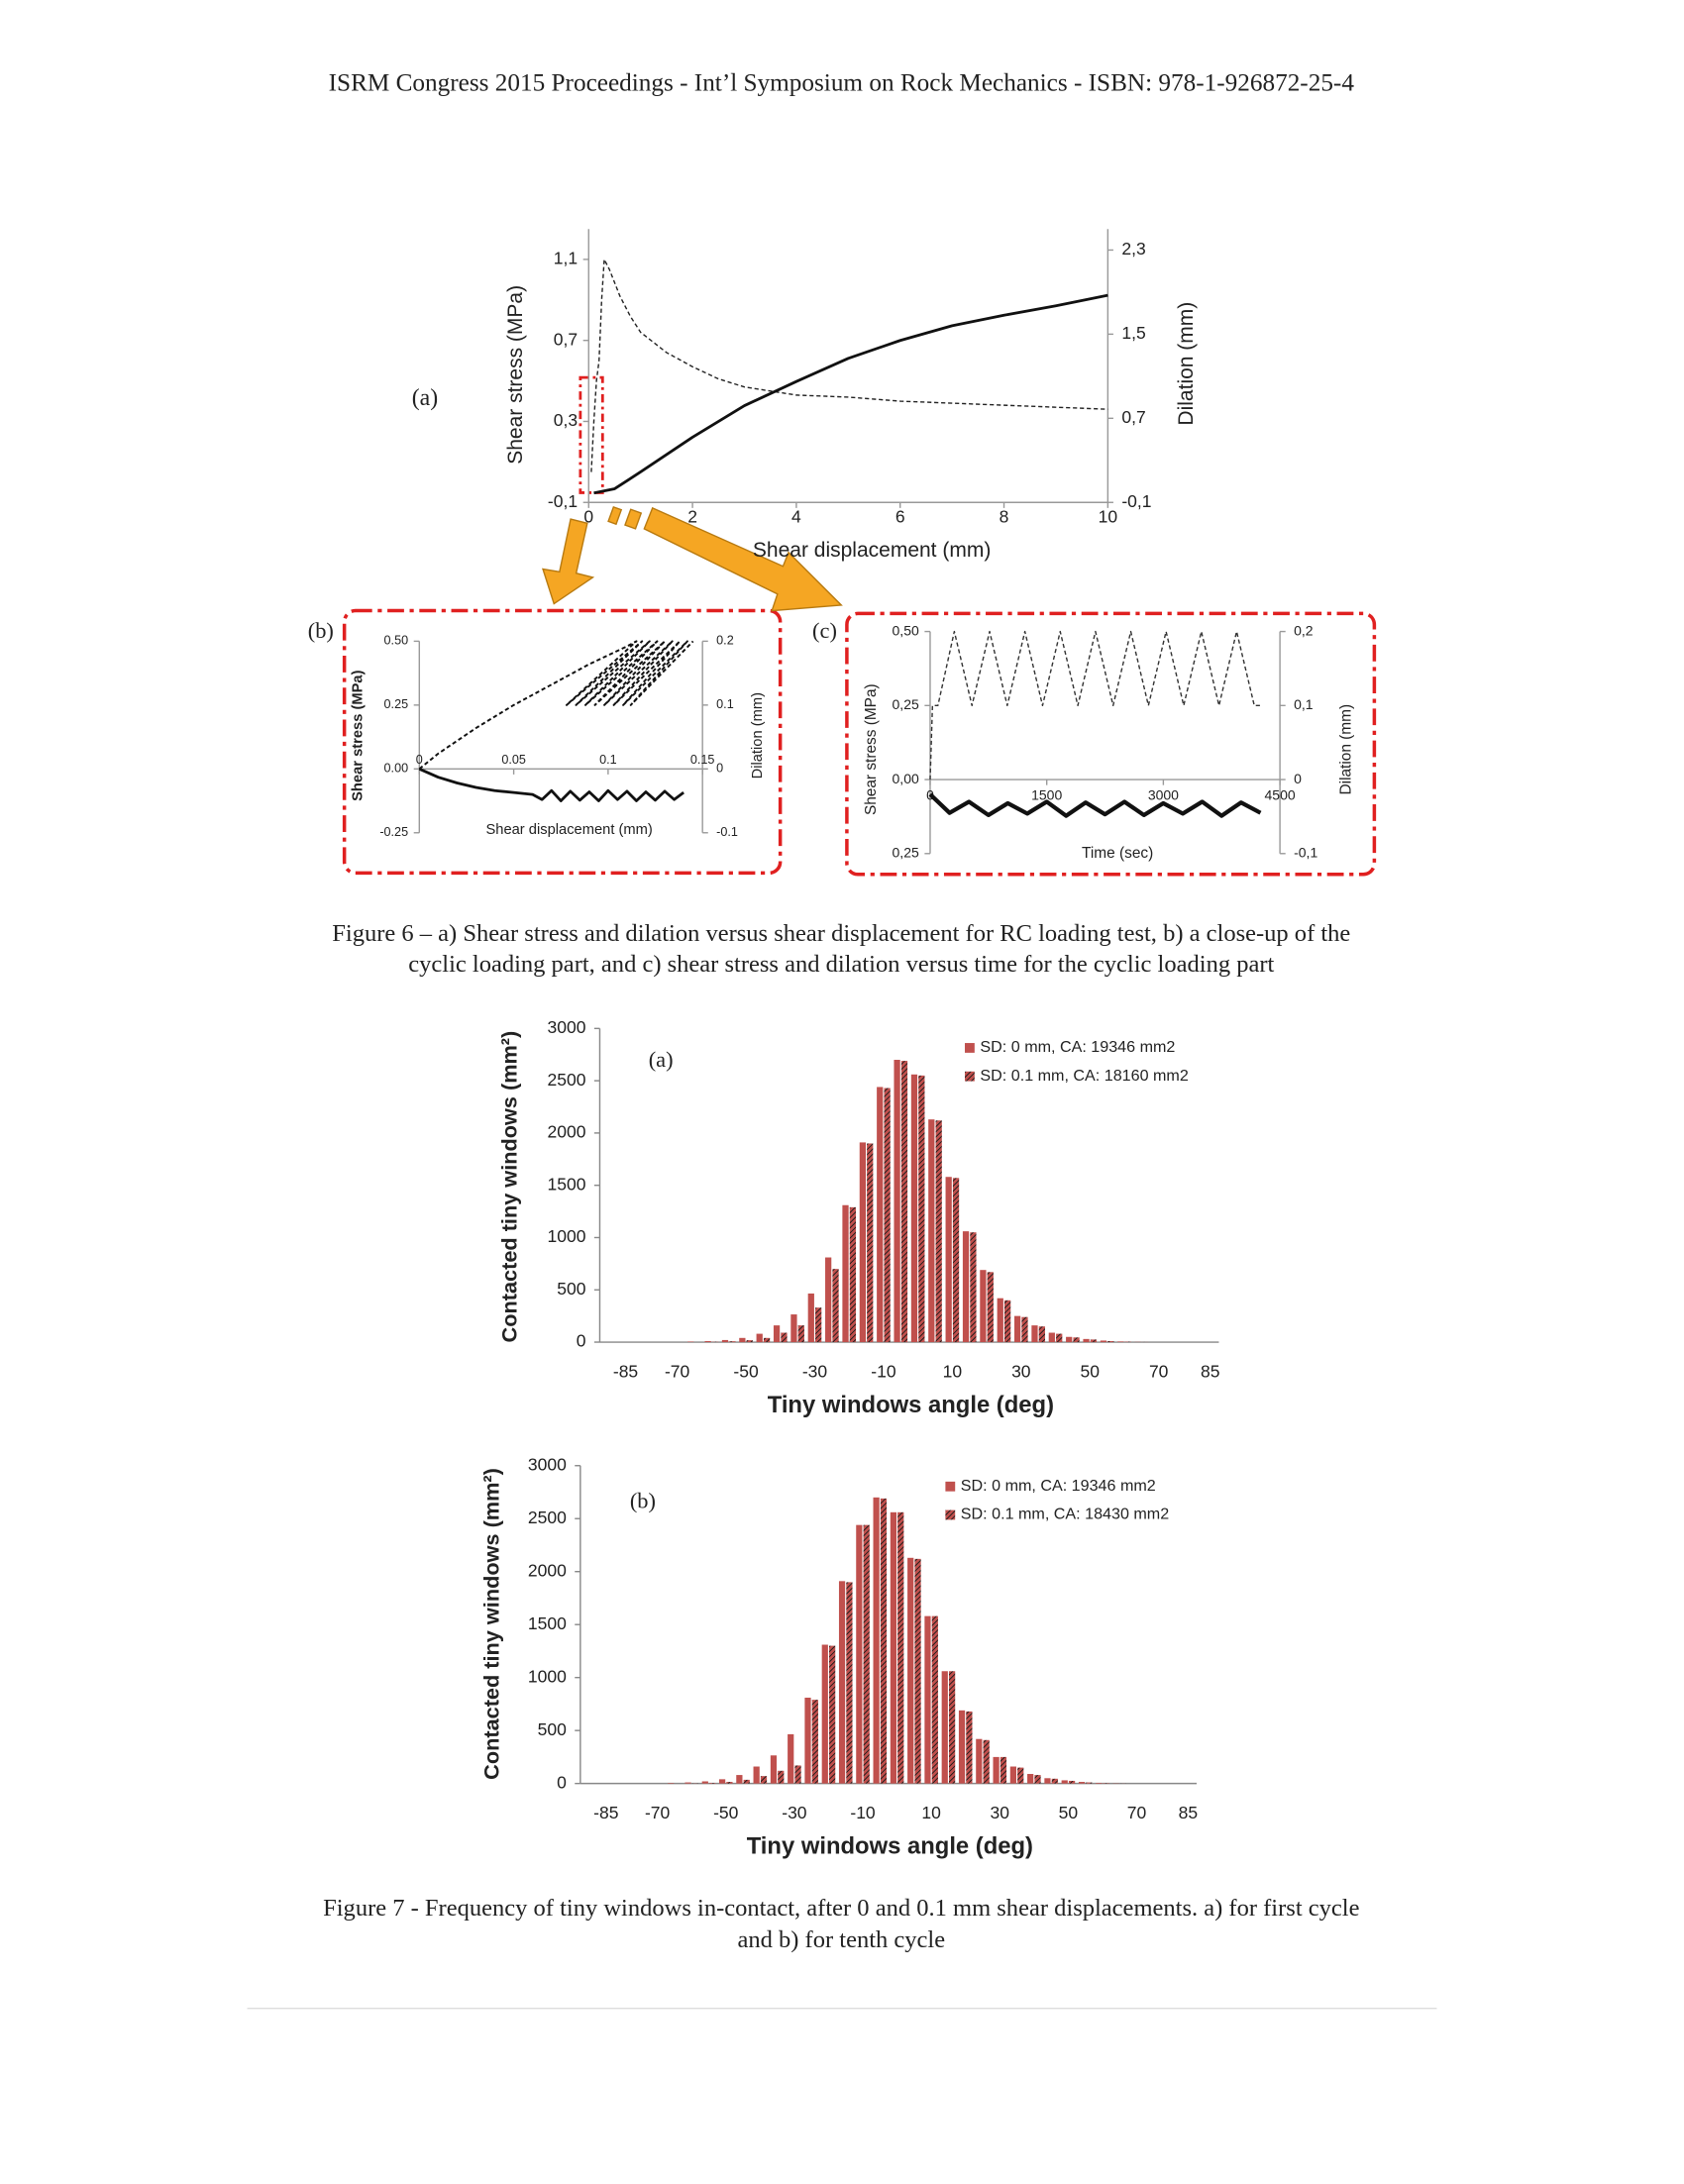 Image resolution: width=1684 pixels, height=2184 pixels. Describe the element at coordinates (1004, 516) in the screenshot. I see `x-tick-label: 8` at that location.